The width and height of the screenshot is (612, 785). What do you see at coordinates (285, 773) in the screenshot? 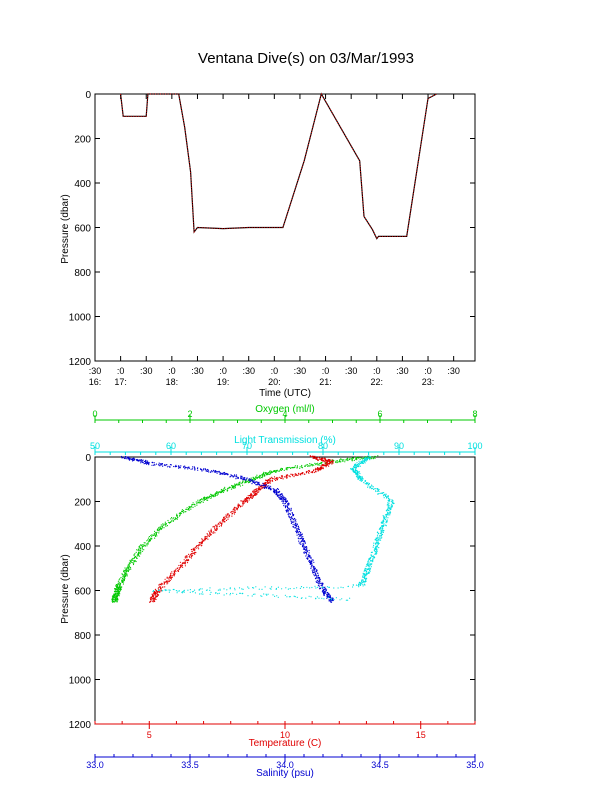
I see `salinity-axis-label: Salinity (psu)` at bounding box center [285, 773].